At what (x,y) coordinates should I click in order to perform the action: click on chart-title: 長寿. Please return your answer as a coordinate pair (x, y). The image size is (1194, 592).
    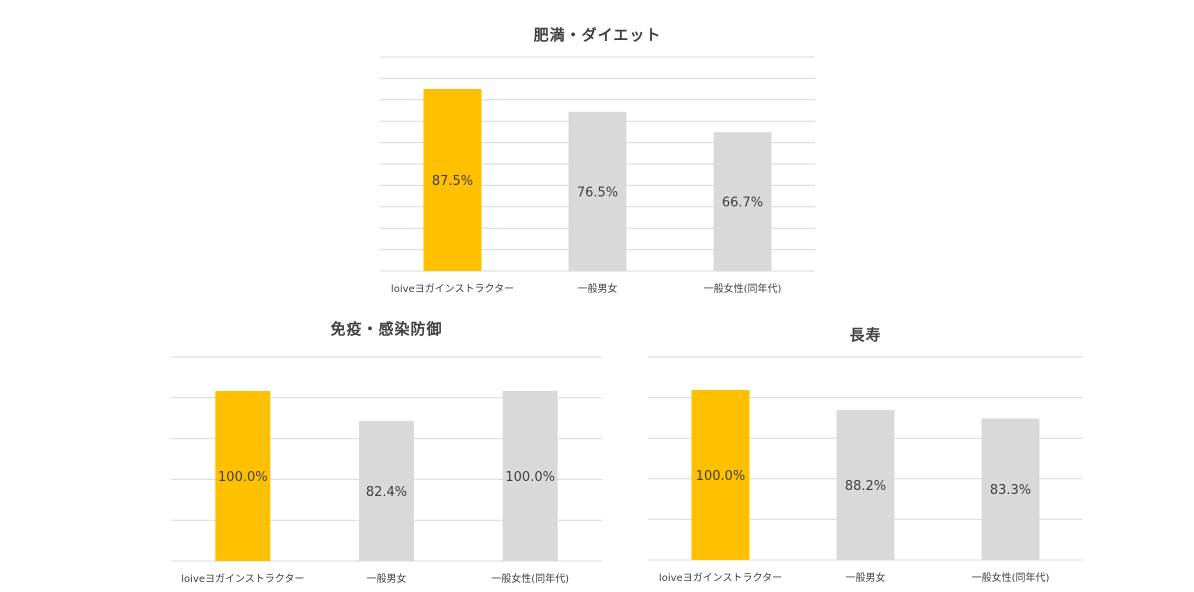
    Looking at the image, I should click on (865, 335).